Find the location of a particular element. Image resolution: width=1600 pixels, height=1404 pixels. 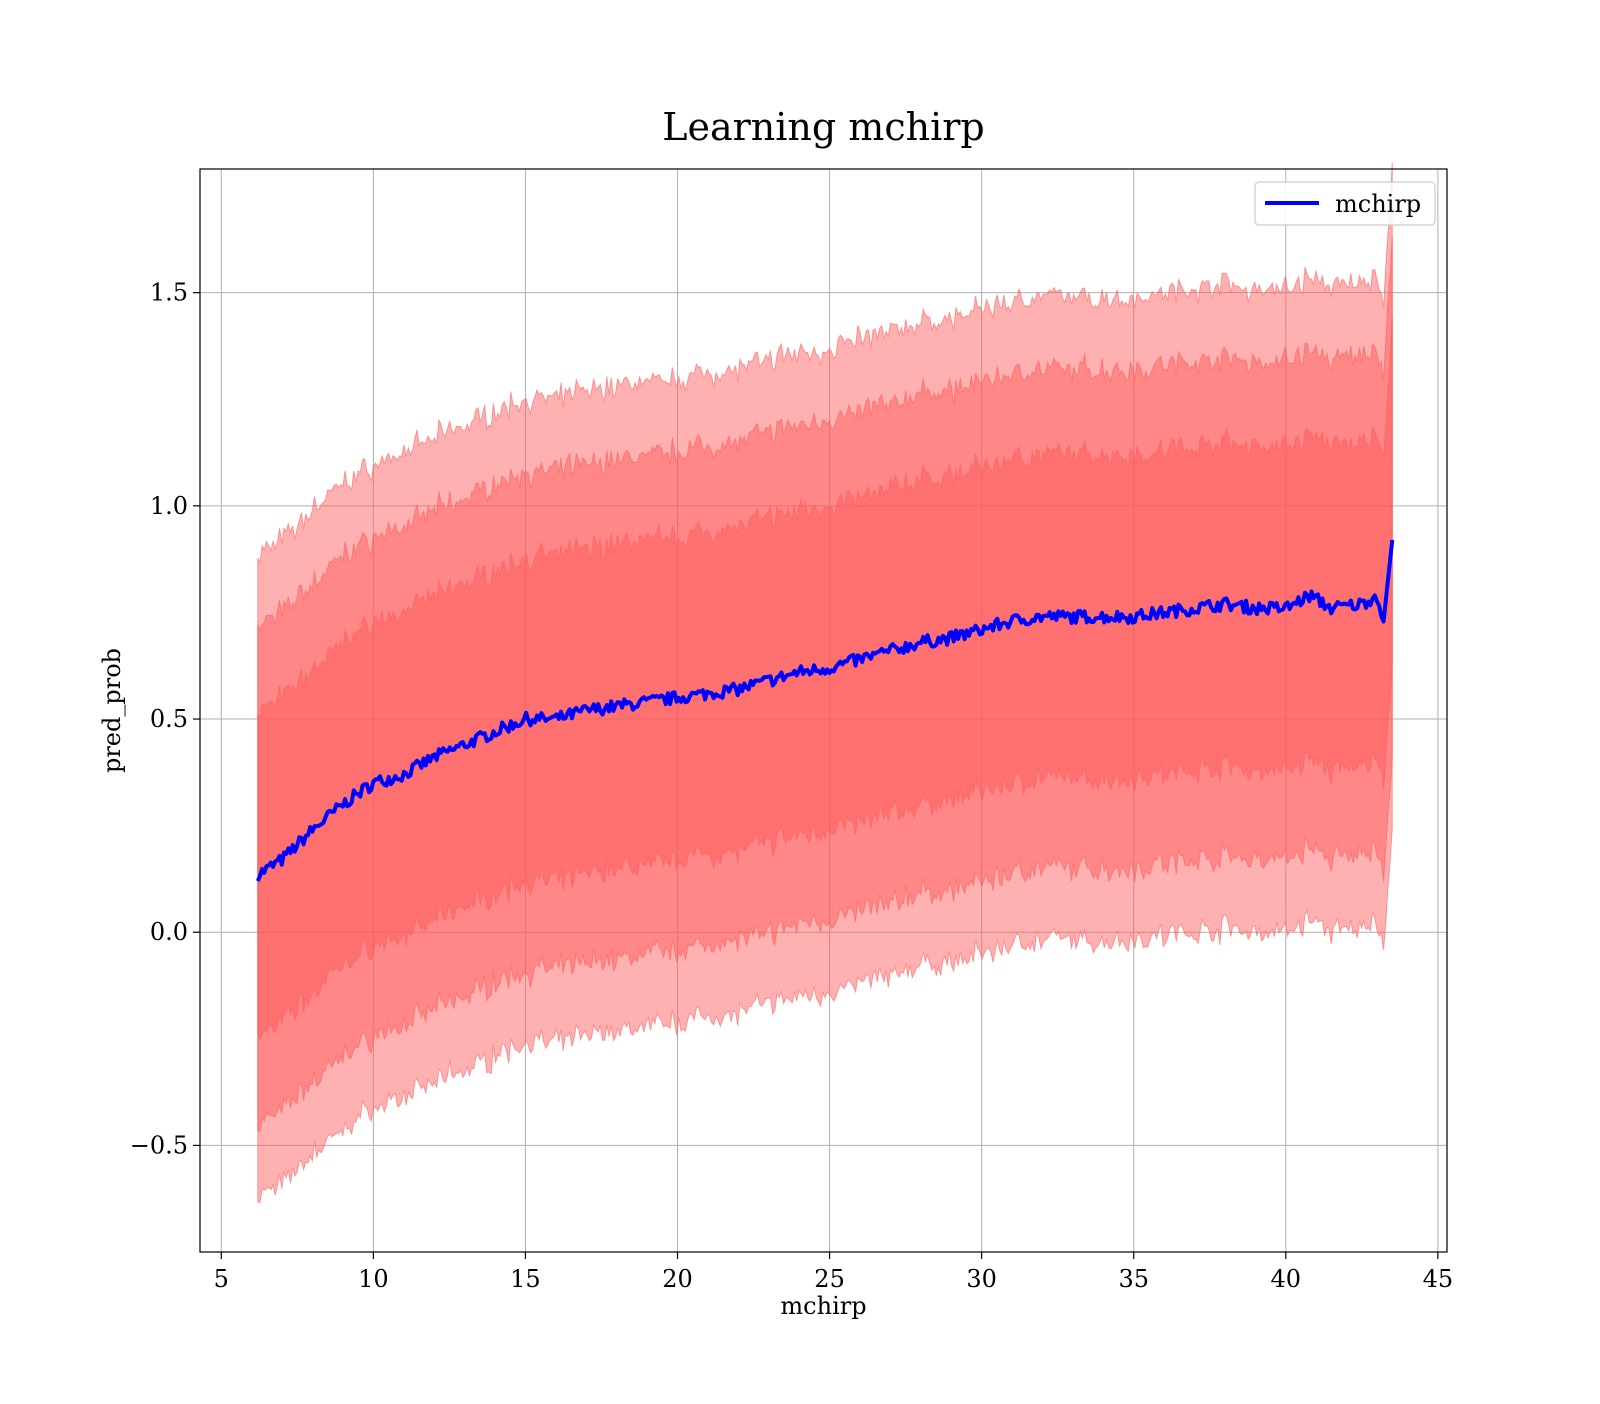

y-axis-ticks: −0.5 0.0 0.5 1.0 1.5 is located at coordinates (165, 719).